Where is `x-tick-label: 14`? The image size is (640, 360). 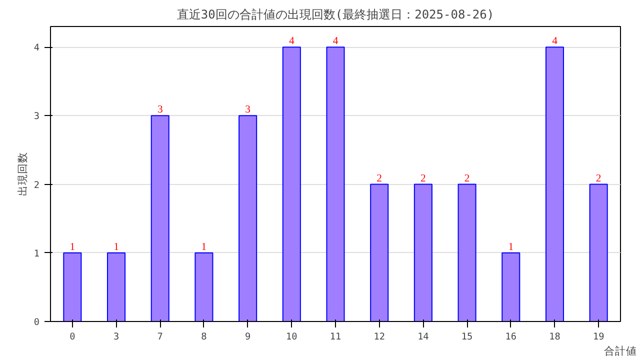
x-tick-label: 14 is located at coordinates (424, 337).